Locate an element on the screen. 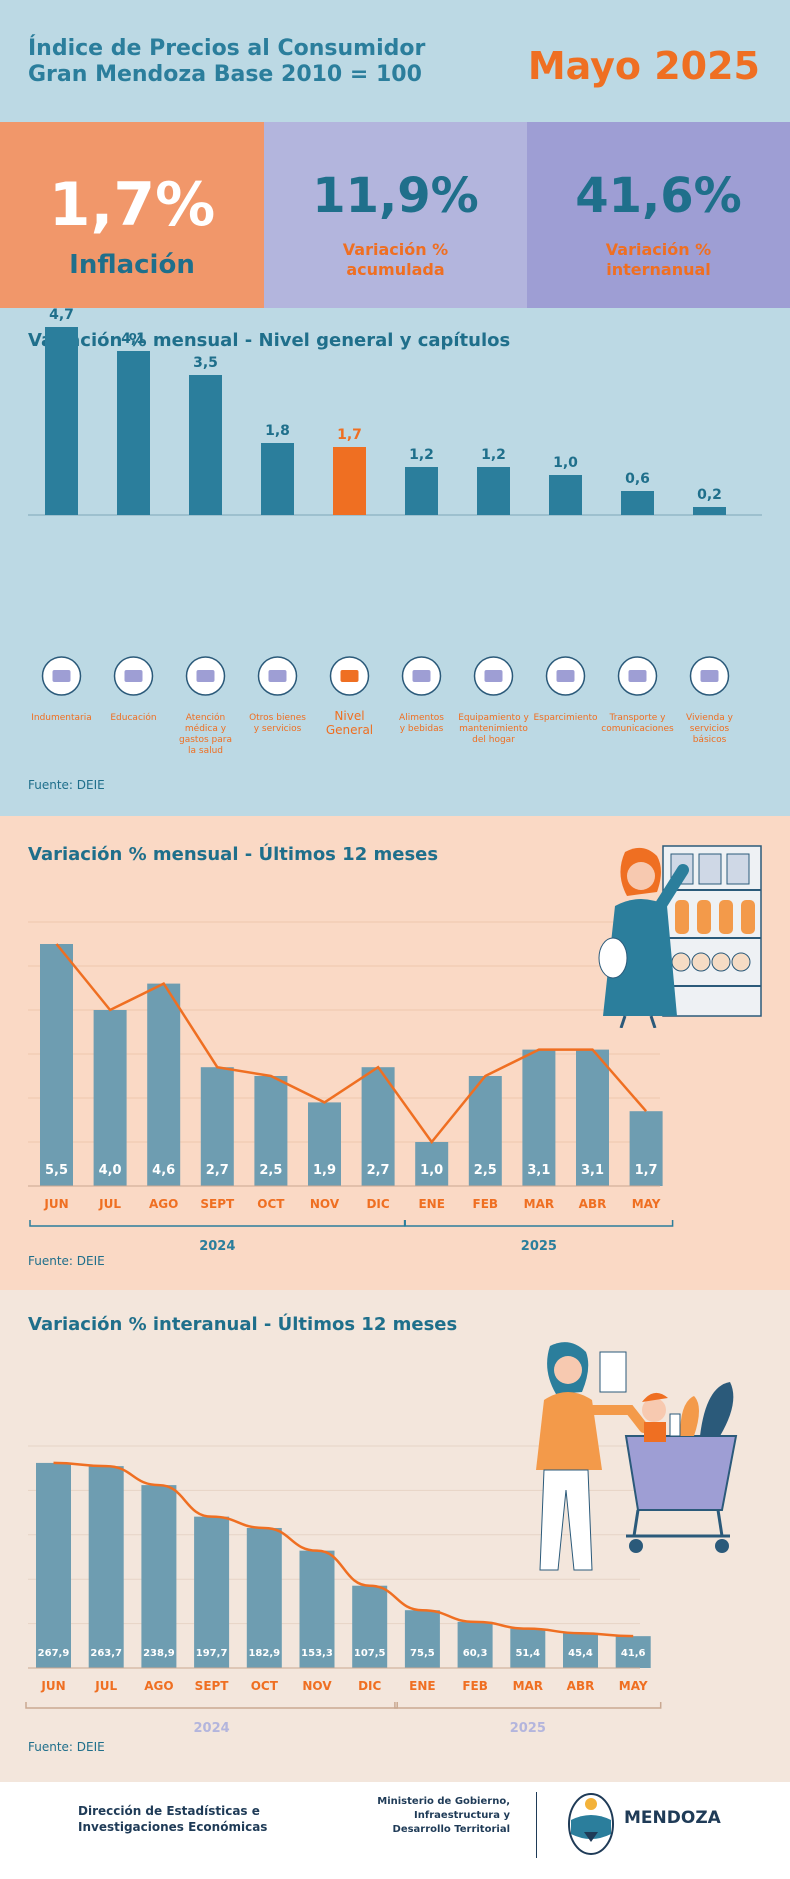 This screenshot has width=790, height=1879. month-tick-label: DIC is located at coordinates (369, 1686).